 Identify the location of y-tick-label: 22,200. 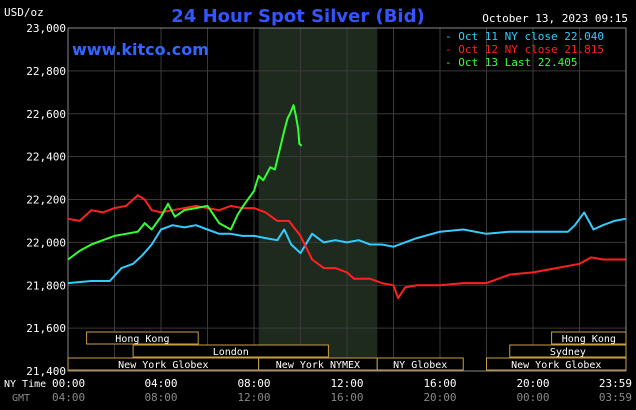
(46, 200).